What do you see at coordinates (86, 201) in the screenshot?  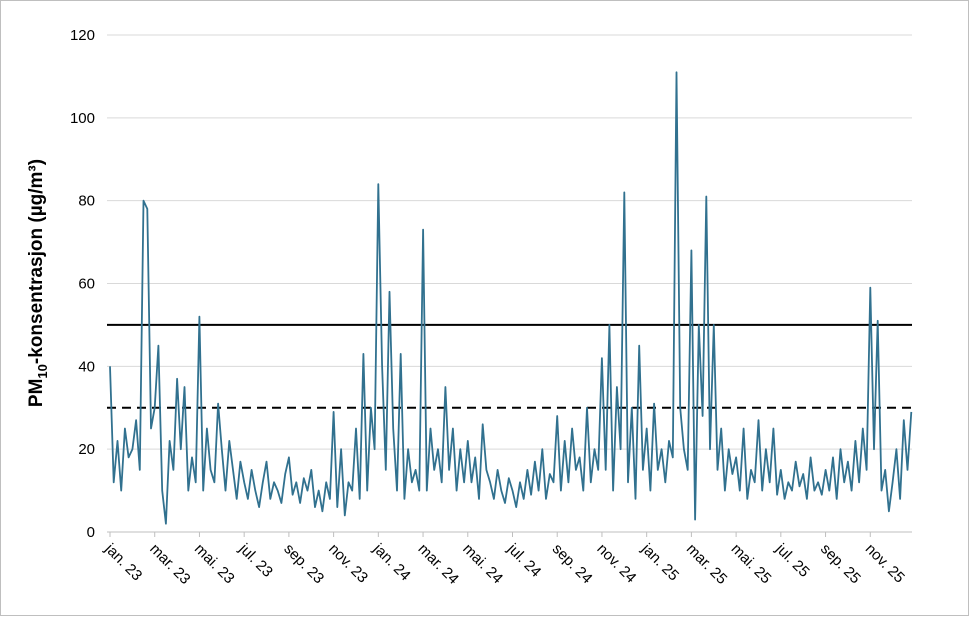 I see `y-tick-label: 80` at bounding box center [86, 201].